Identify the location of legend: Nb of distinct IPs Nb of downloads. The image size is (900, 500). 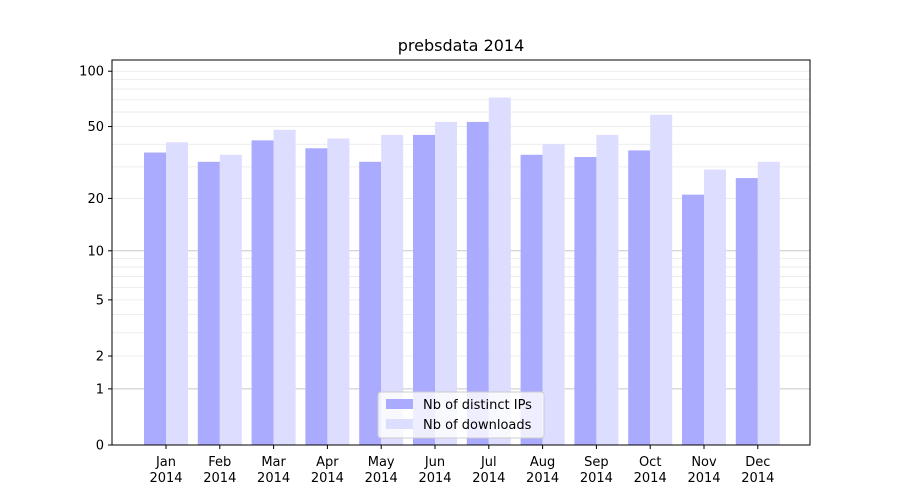
(461, 415).